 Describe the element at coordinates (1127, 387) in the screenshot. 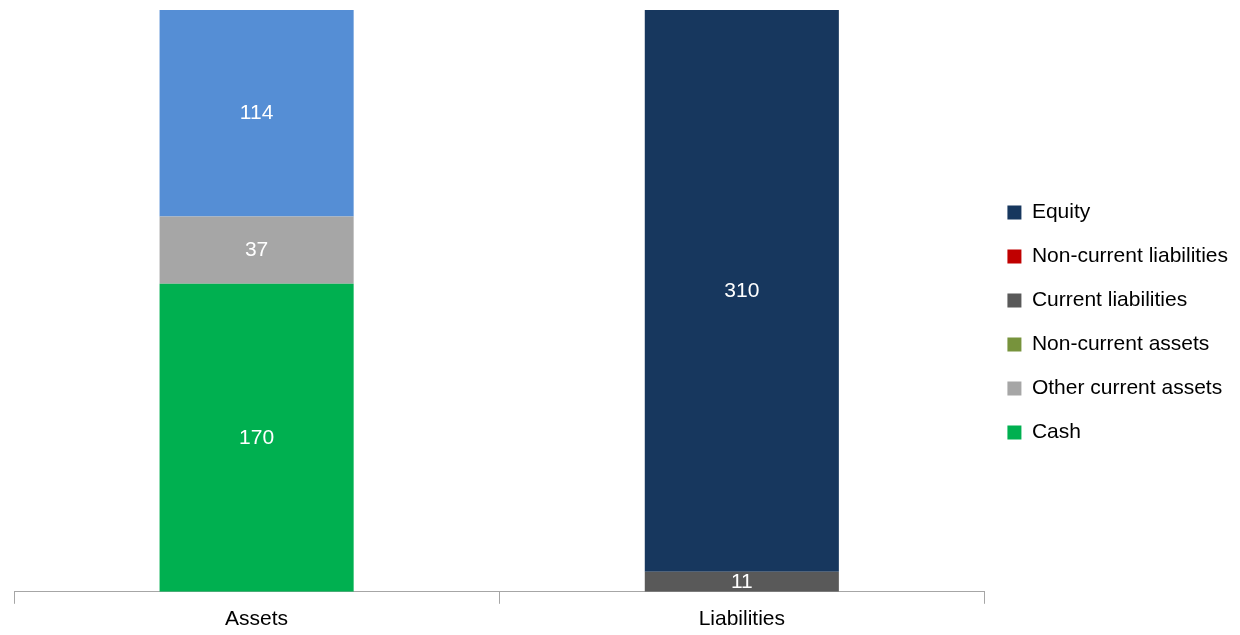

I see `legend-label: Other current assets` at that location.